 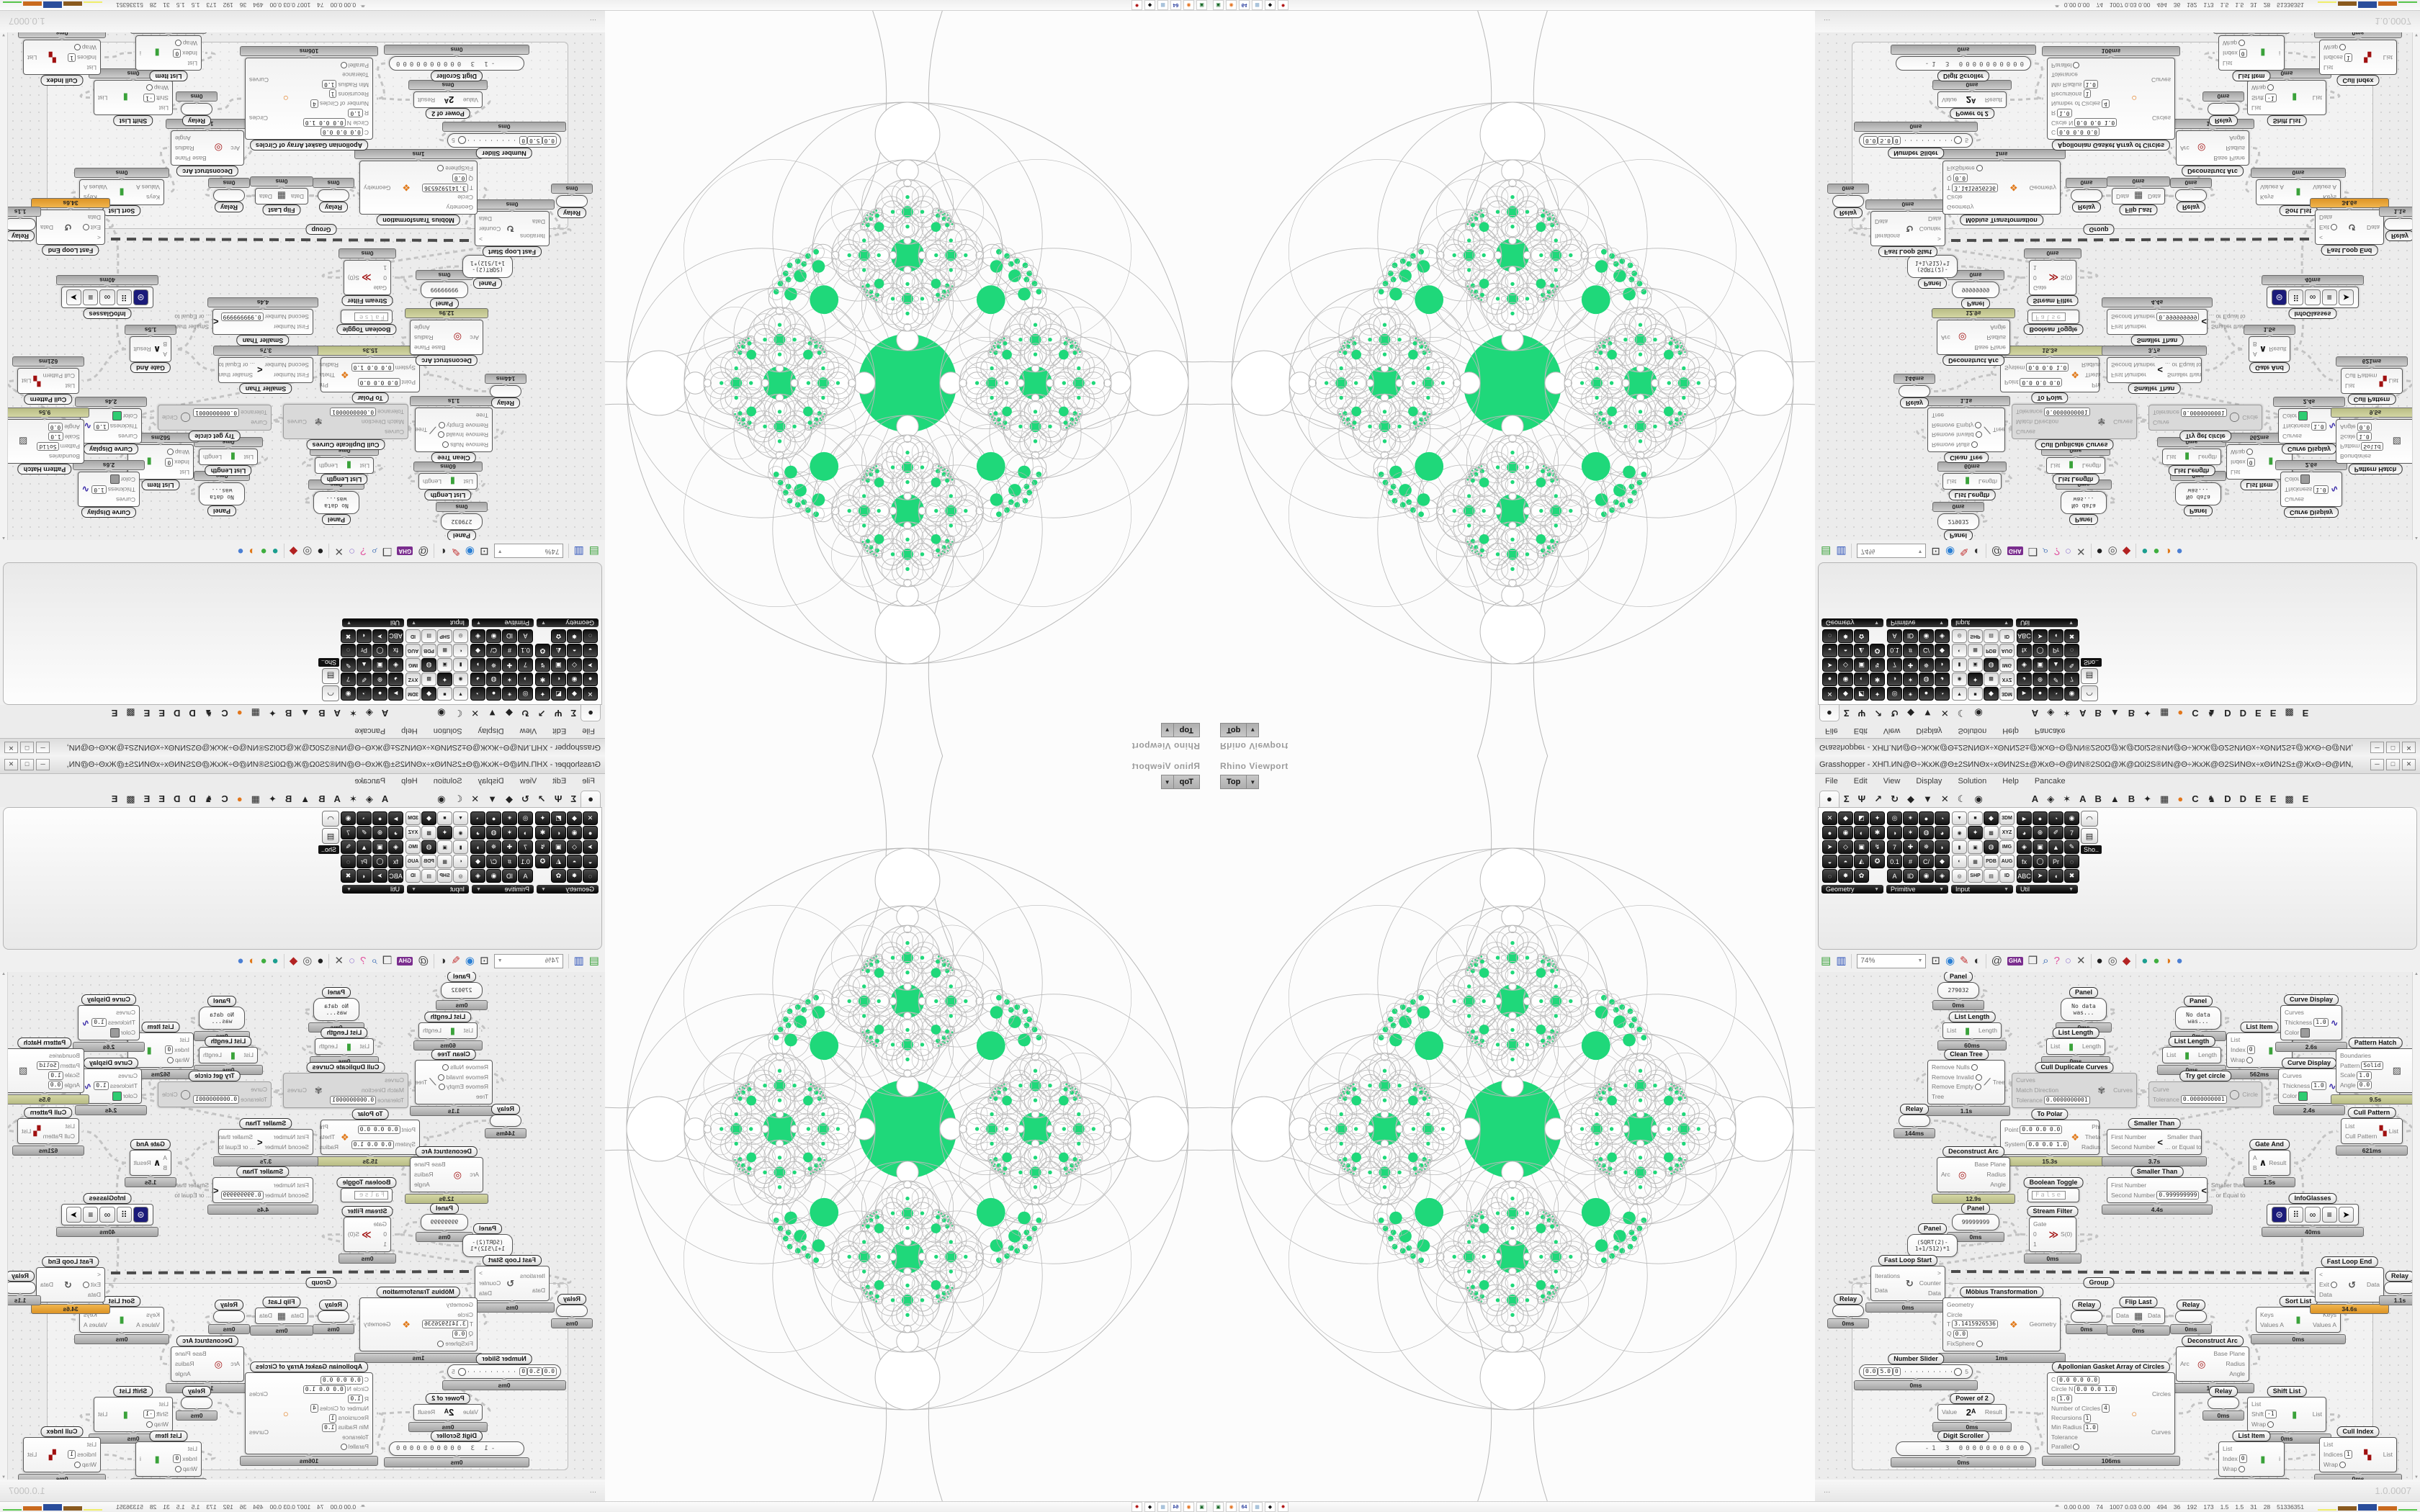 What do you see at coordinates (413, 818) in the screenshot?
I see `component-icon: 3DM` at bounding box center [413, 818].